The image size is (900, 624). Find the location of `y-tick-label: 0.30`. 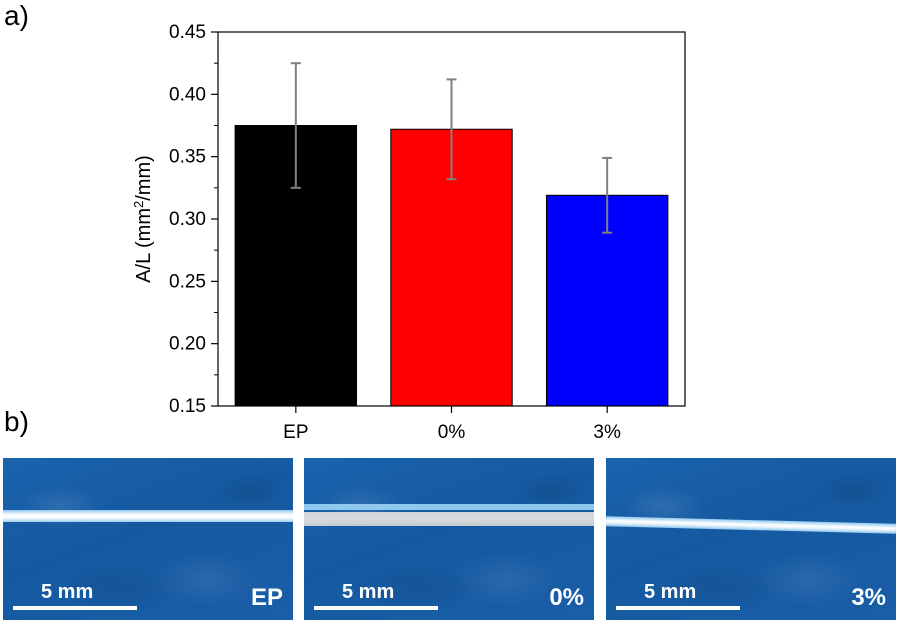

y-tick-label: 0.30 is located at coordinates (187, 219).